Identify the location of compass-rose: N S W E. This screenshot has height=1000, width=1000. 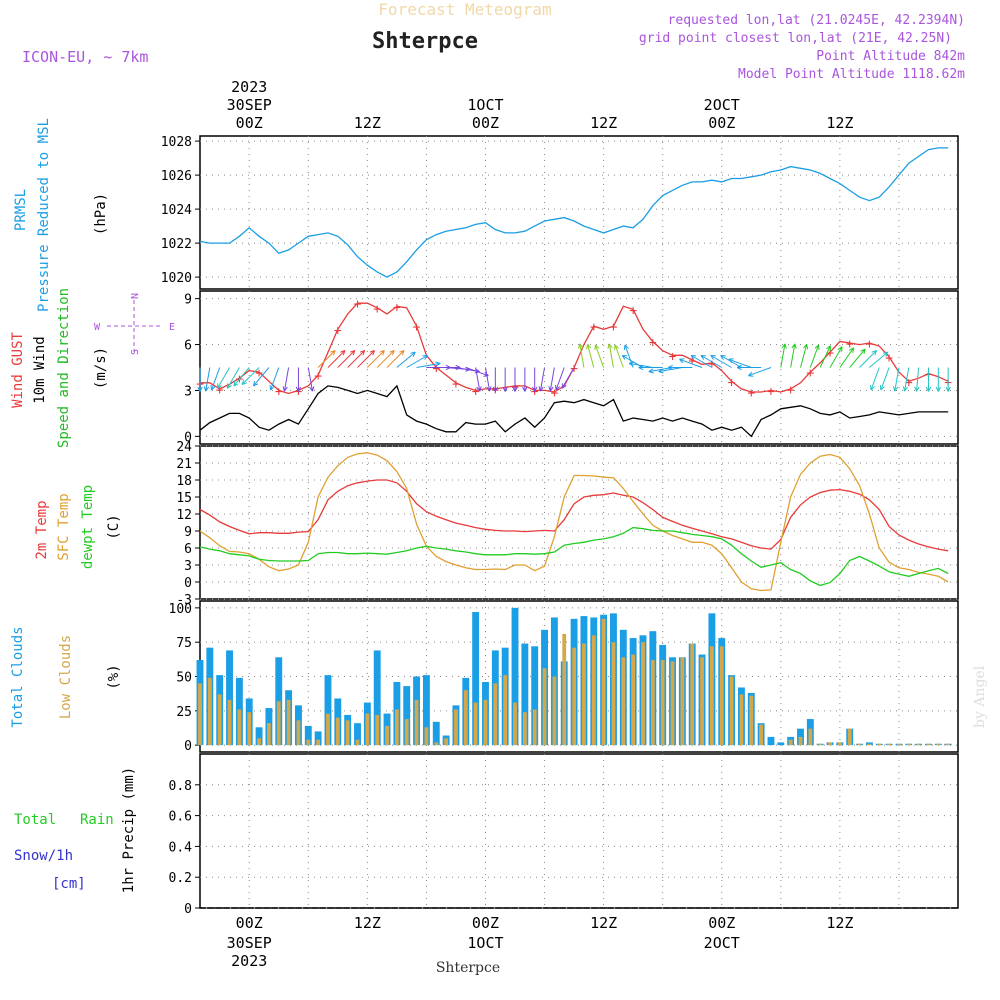
(134, 324).